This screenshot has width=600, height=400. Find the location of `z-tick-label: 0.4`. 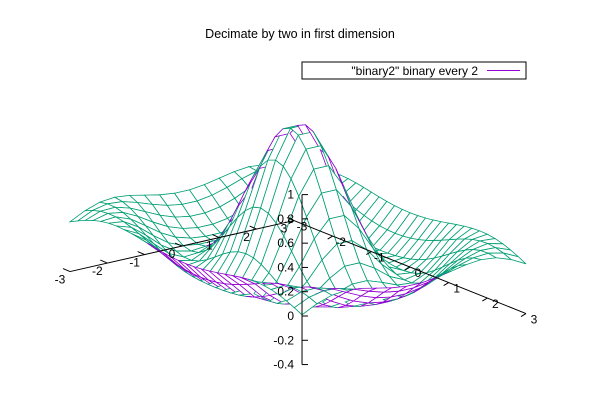

z-tick-label: 0.4 is located at coordinates (285, 267).